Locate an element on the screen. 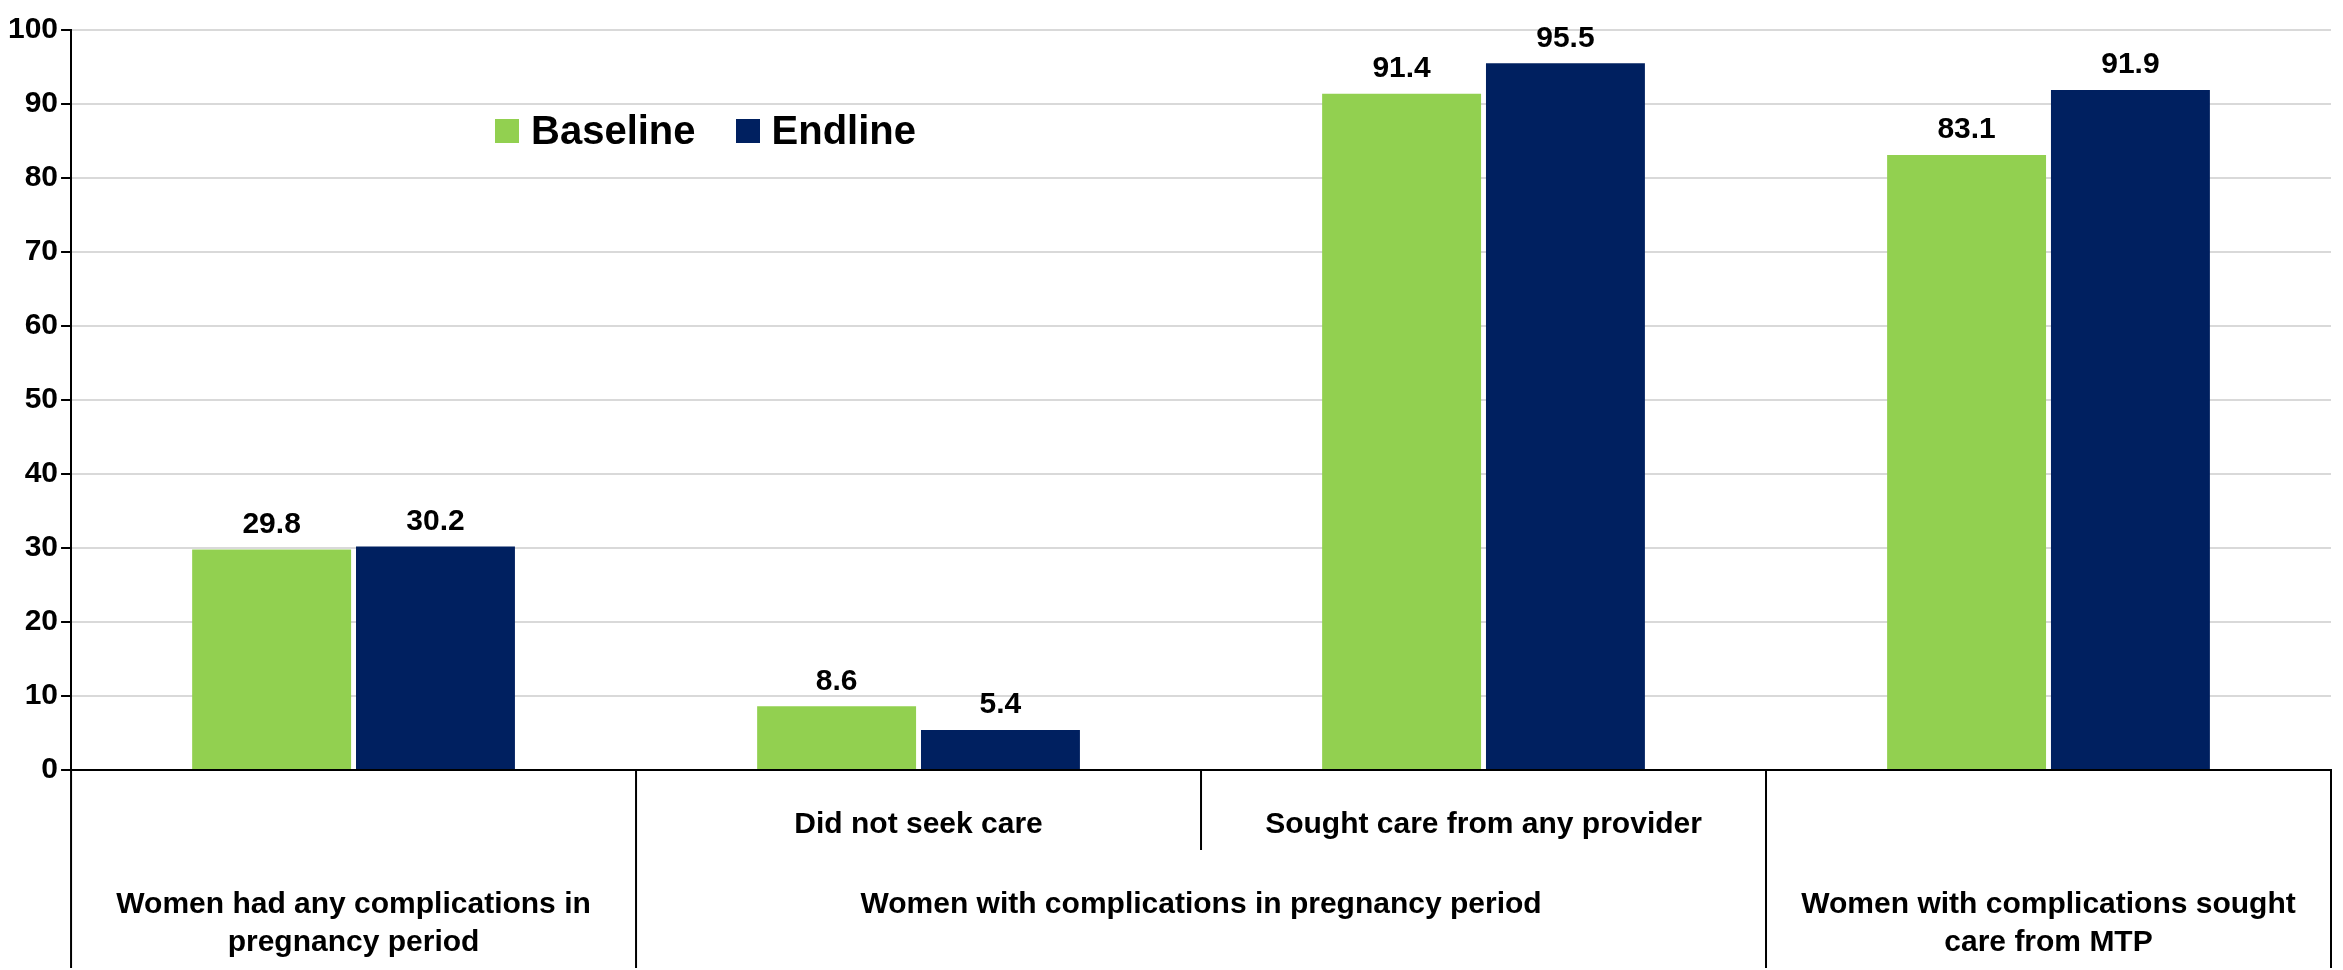 The width and height of the screenshot is (2343, 970). x-tick-label: Women had any complications in pregnancy period is located at coordinates (353, 922).